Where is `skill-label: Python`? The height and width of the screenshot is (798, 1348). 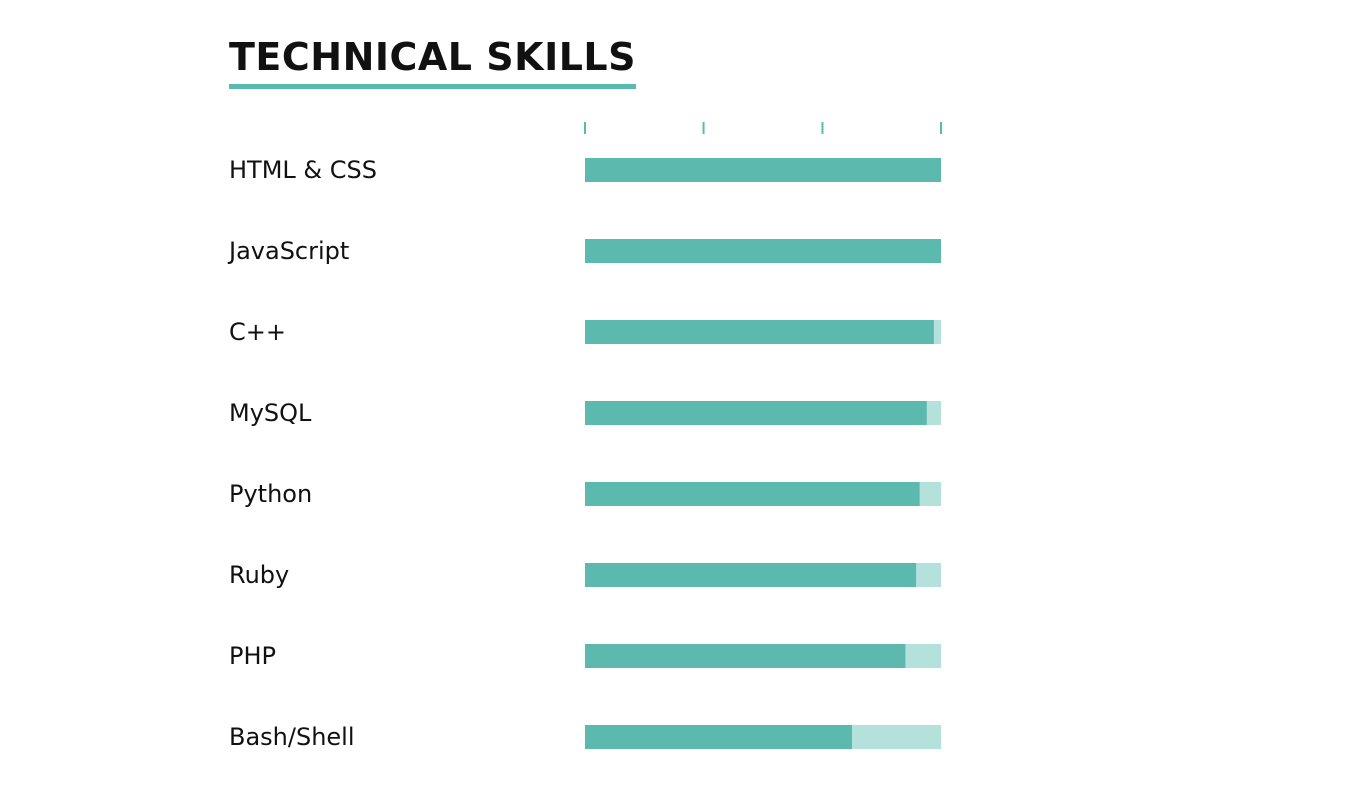
skill-label: Python is located at coordinates (270, 494).